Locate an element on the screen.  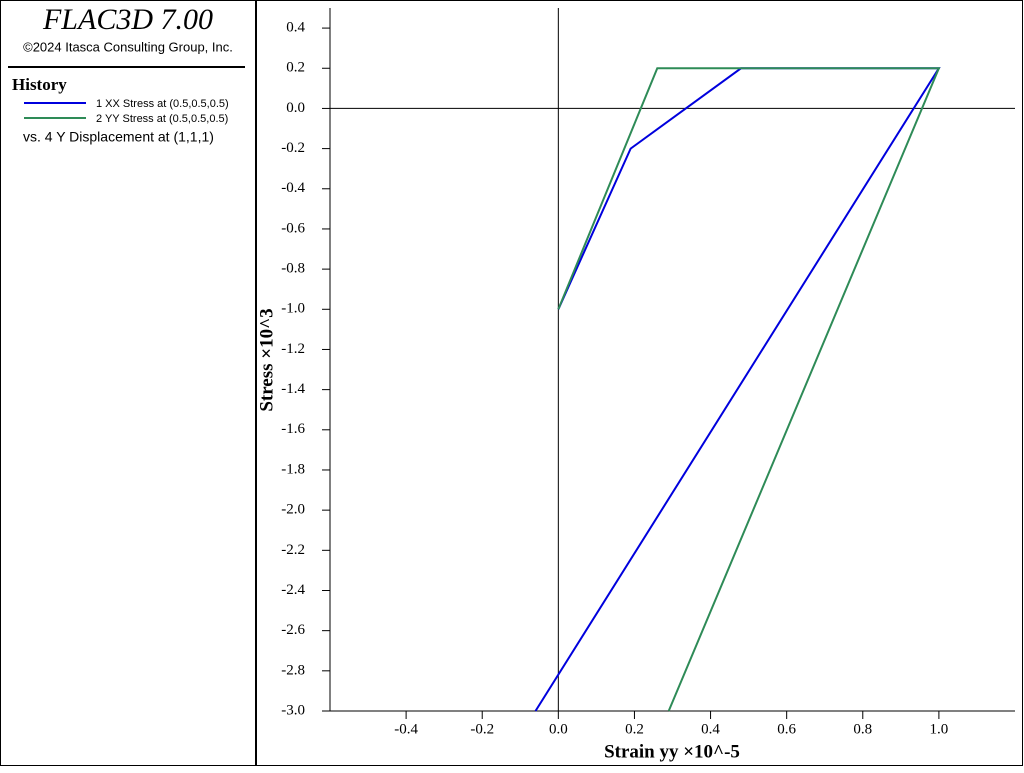
y-tick-label: 0.4 is located at coordinates (295, 28).